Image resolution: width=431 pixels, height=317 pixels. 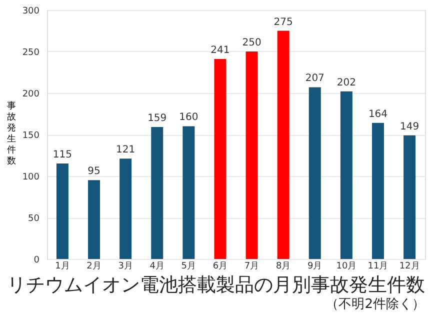 What do you see at coordinates (410, 126) in the screenshot?
I see `data-label: 149` at bounding box center [410, 126].